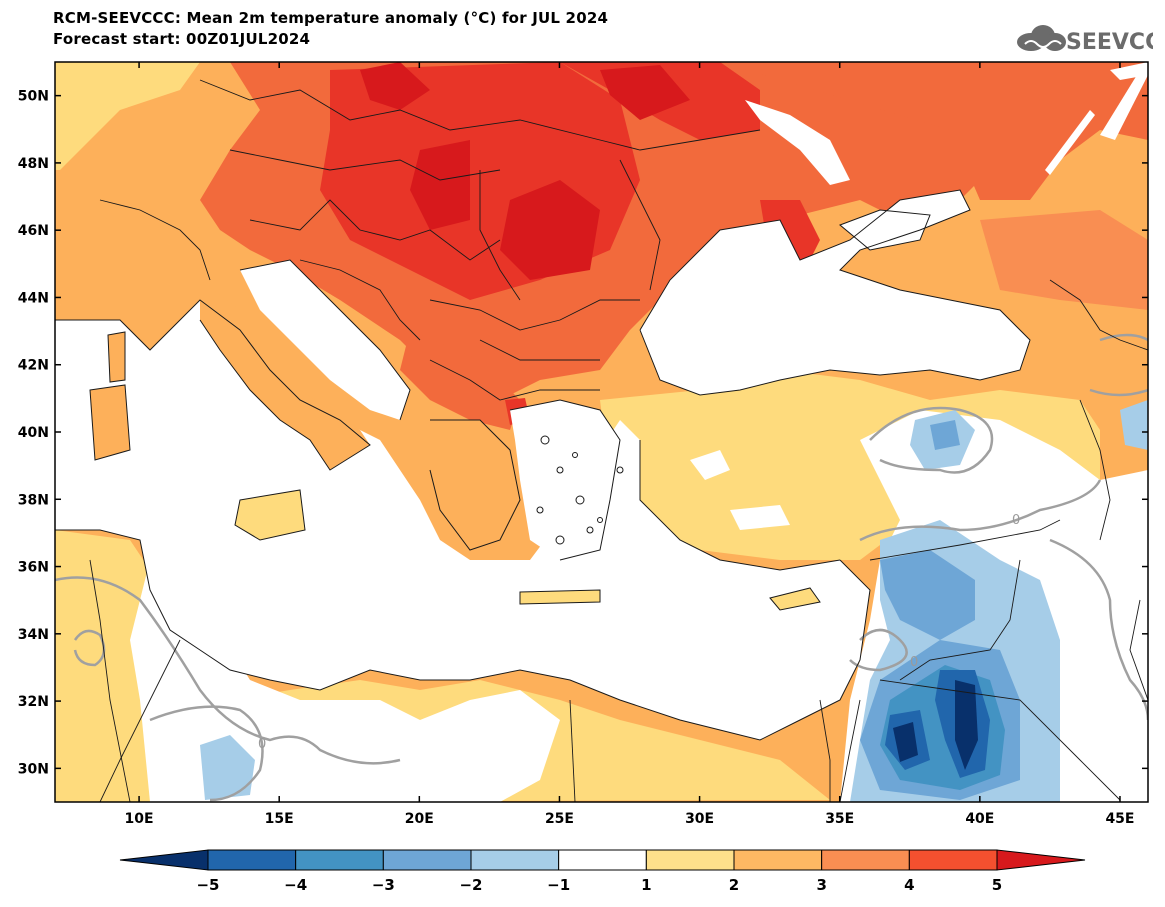 Image resolution: width=1165 pixels, height=907 pixels. Describe the element at coordinates (580, 490) in the screenshot. I see `aegean-islands` at that location.